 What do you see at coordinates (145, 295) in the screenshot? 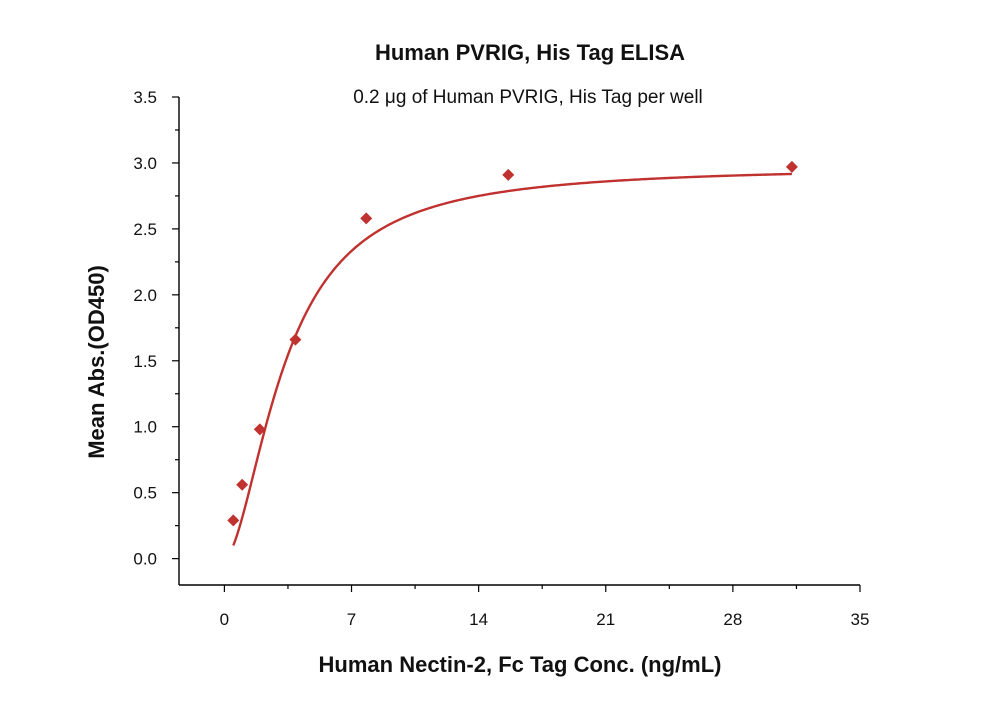
I see `y-tick-label: 2.0` at bounding box center [145, 295].